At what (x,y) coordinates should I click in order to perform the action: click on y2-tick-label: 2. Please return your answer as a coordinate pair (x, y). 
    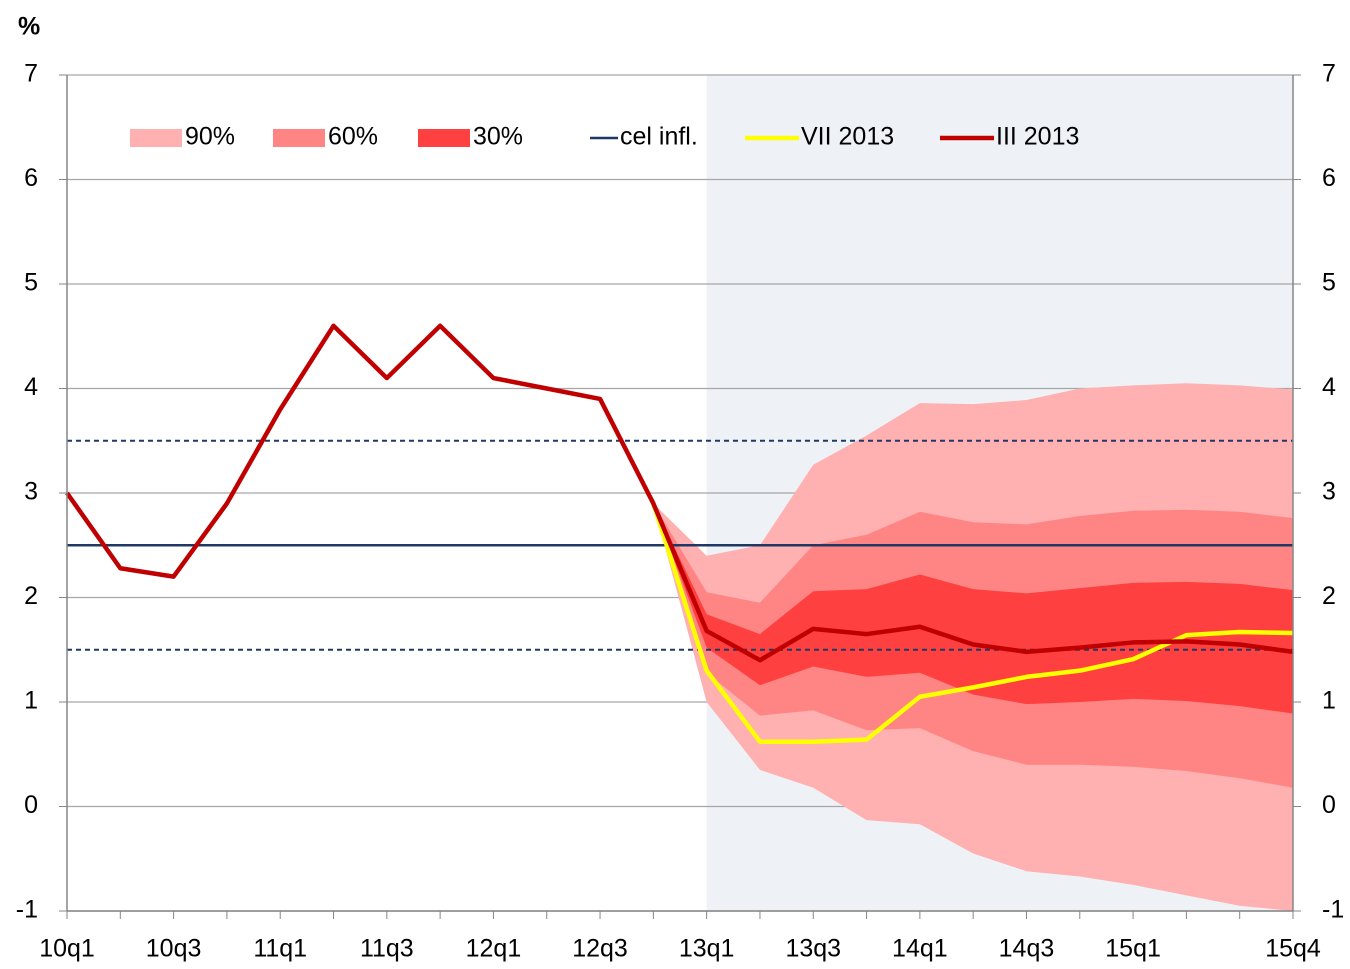
    Looking at the image, I should click on (1329, 596).